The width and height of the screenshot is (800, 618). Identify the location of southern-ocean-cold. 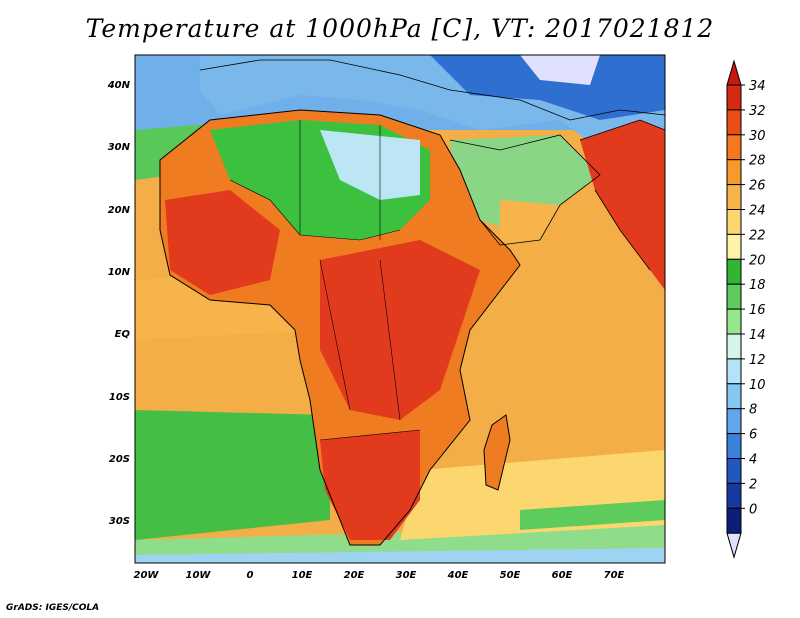
(400, 555).